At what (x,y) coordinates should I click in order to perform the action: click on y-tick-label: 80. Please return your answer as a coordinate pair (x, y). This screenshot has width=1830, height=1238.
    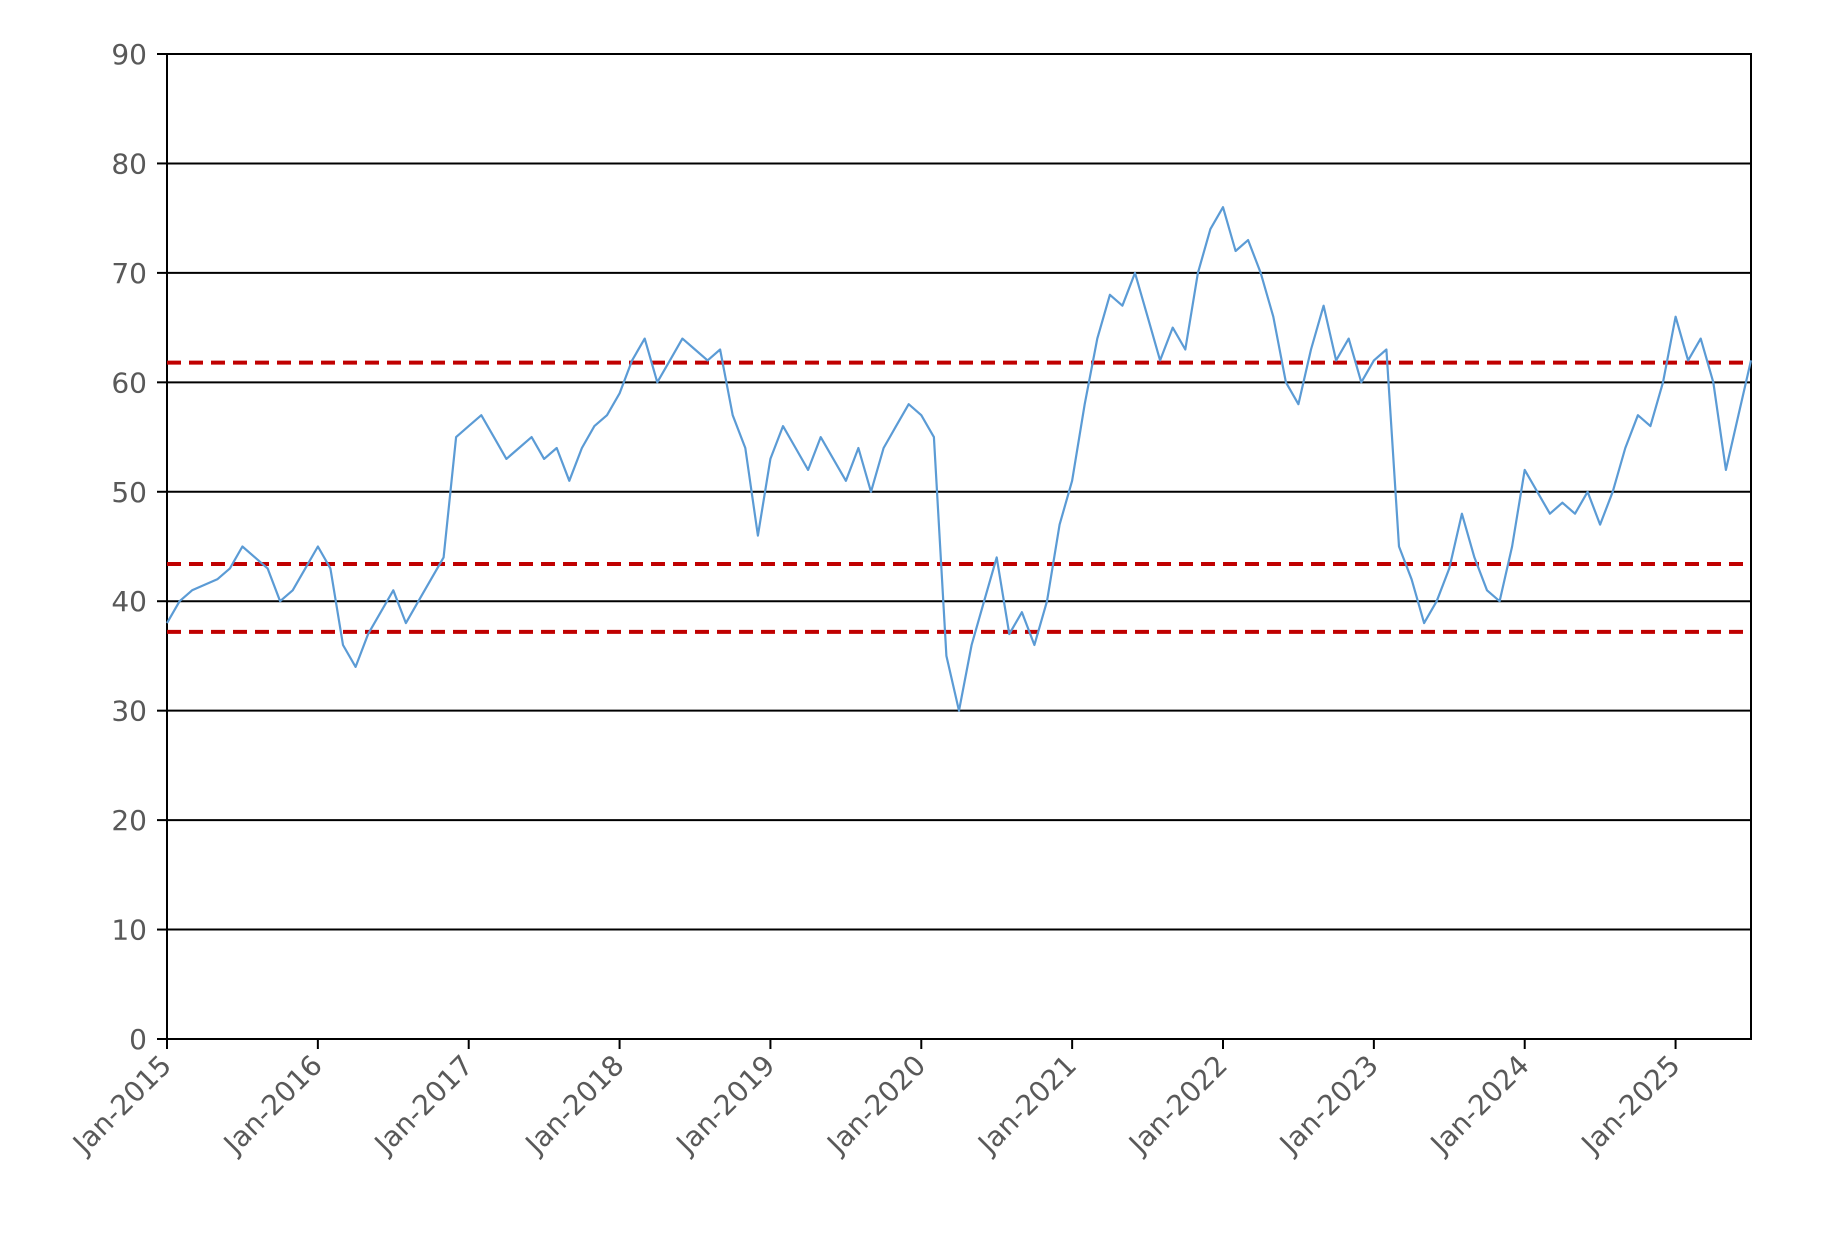
    Looking at the image, I should click on (129, 163).